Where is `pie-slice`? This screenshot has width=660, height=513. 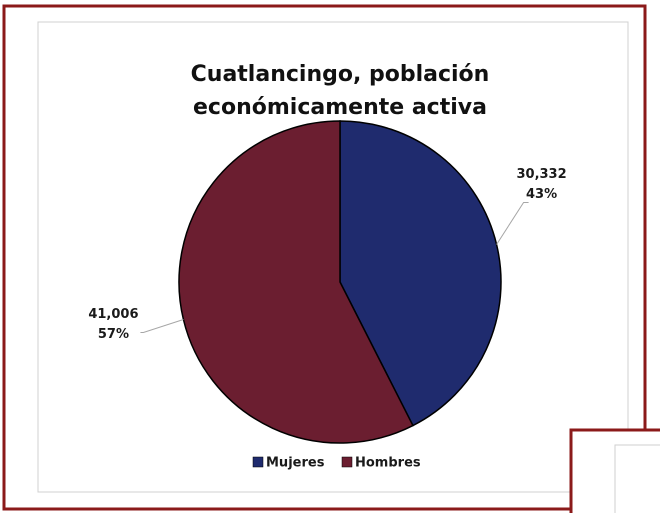
pie-slice is located at coordinates (420, 273).